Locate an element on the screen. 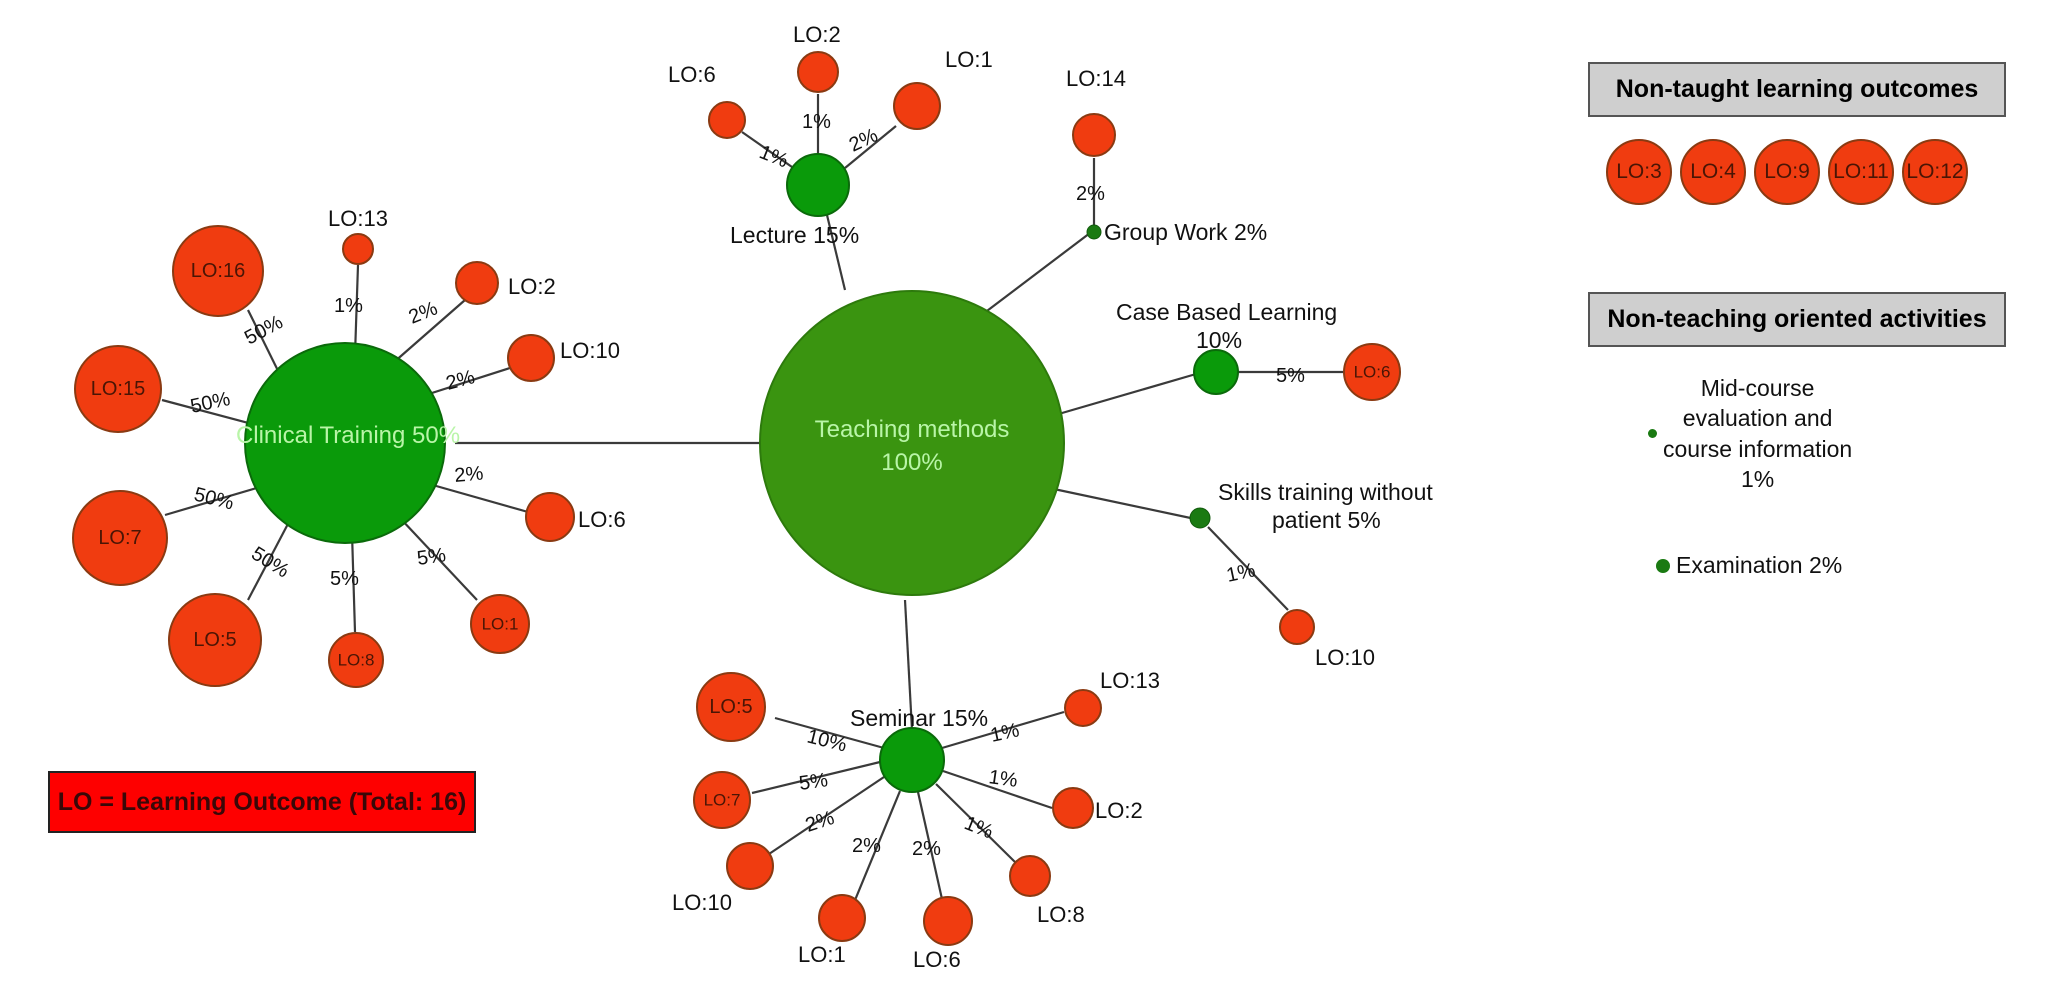 This screenshot has height=1001, width=2059. edge-seminar-lo1 is located at coordinates (876, 848).